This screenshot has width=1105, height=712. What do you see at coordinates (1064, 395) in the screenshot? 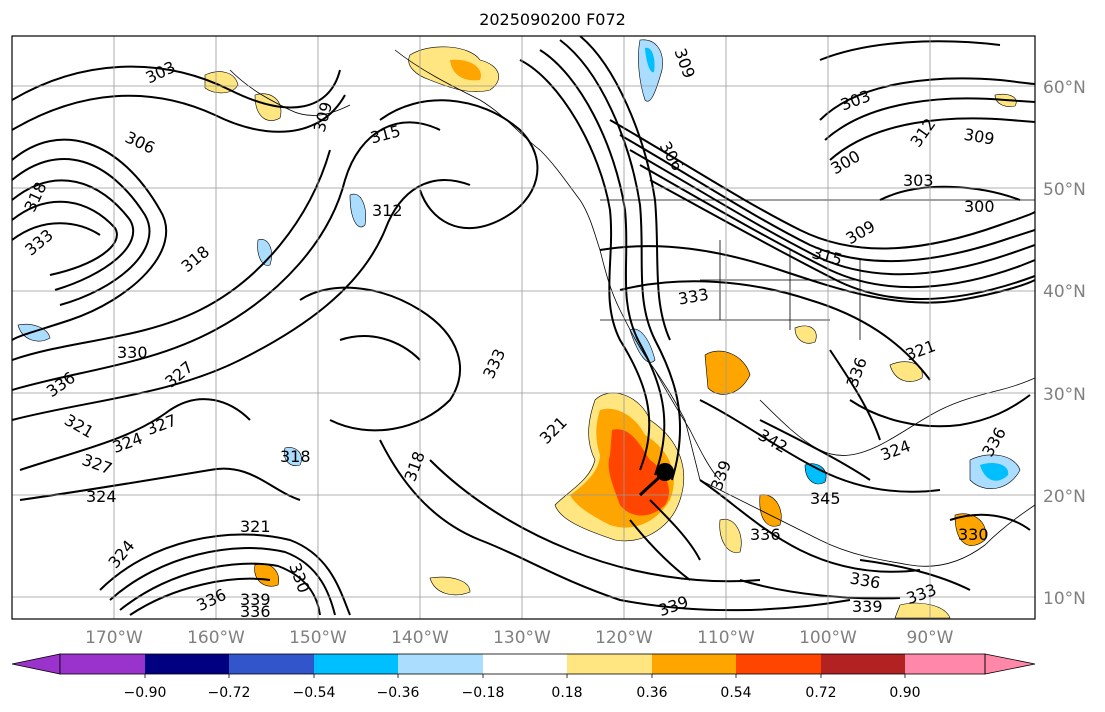
I see `lat-label: 30°N` at bounding box center [1064, 395].